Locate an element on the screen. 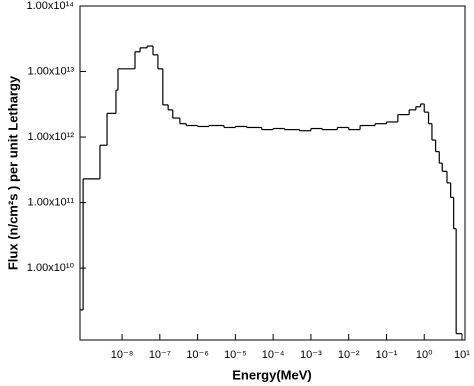 The height and width of the screenshot is (386, 474). x-tick-label: 10⁻¹ is located at coordinates (387, 355).